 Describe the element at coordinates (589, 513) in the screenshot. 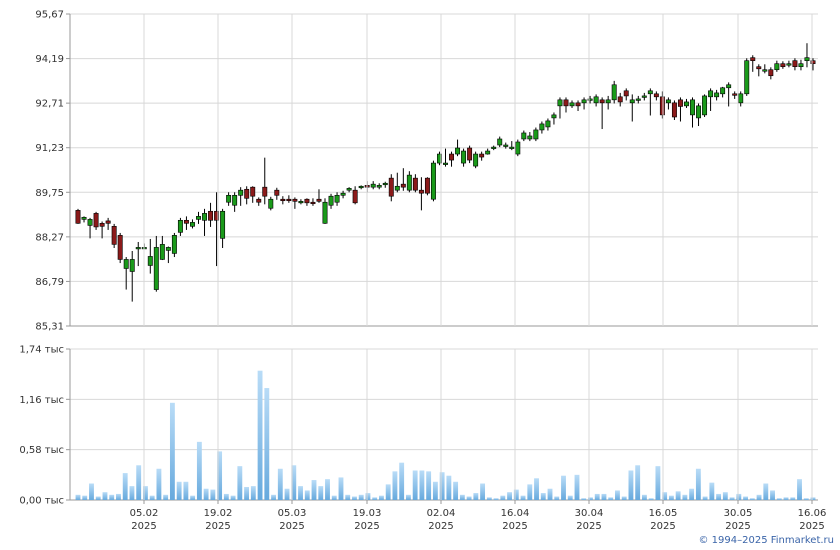

I see `date-tick-label: 30.04` at that location.